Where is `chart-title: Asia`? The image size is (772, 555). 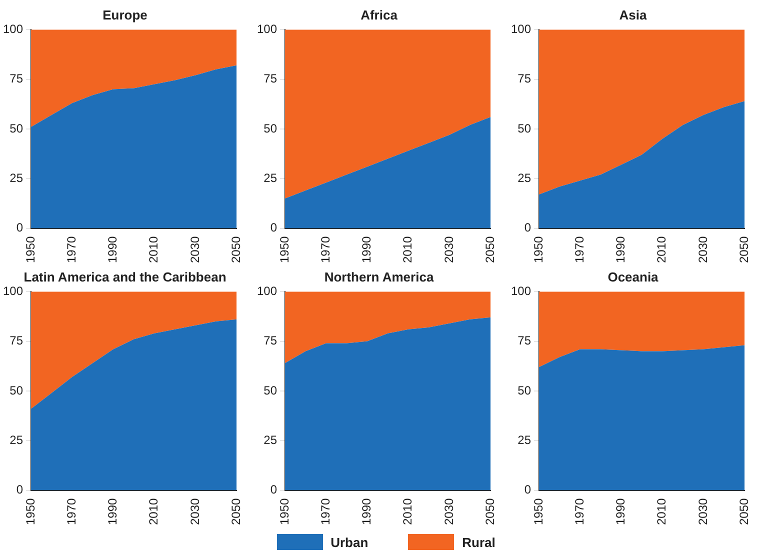
chart-title: Asia is located at coordinates (633, 14).